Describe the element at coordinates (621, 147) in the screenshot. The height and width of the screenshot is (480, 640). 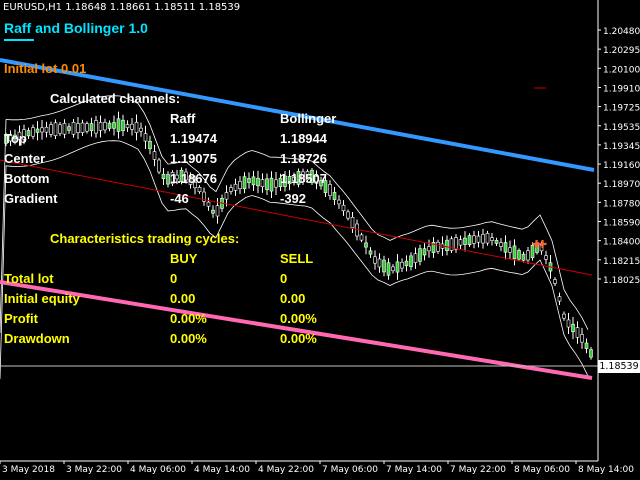
I see `price-tick-label: 1.19345` at that location.